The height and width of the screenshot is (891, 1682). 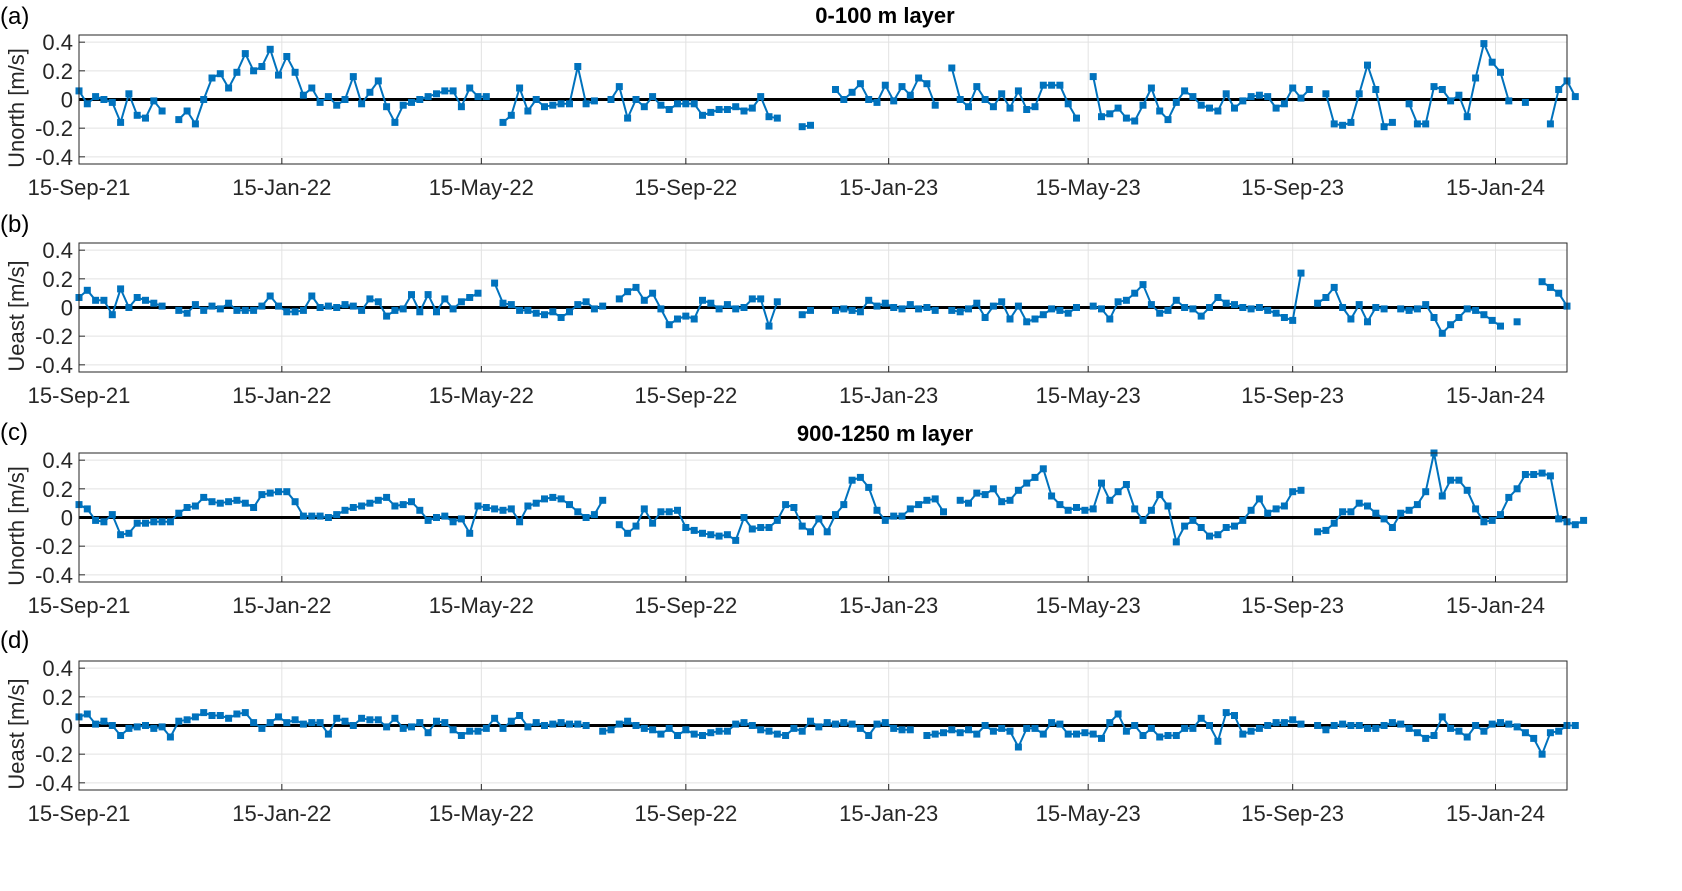 What do you see at coordinates (14, 16) in the screenshot?
I see `panel-label-a: (a)` at bounding box center [14, 16].